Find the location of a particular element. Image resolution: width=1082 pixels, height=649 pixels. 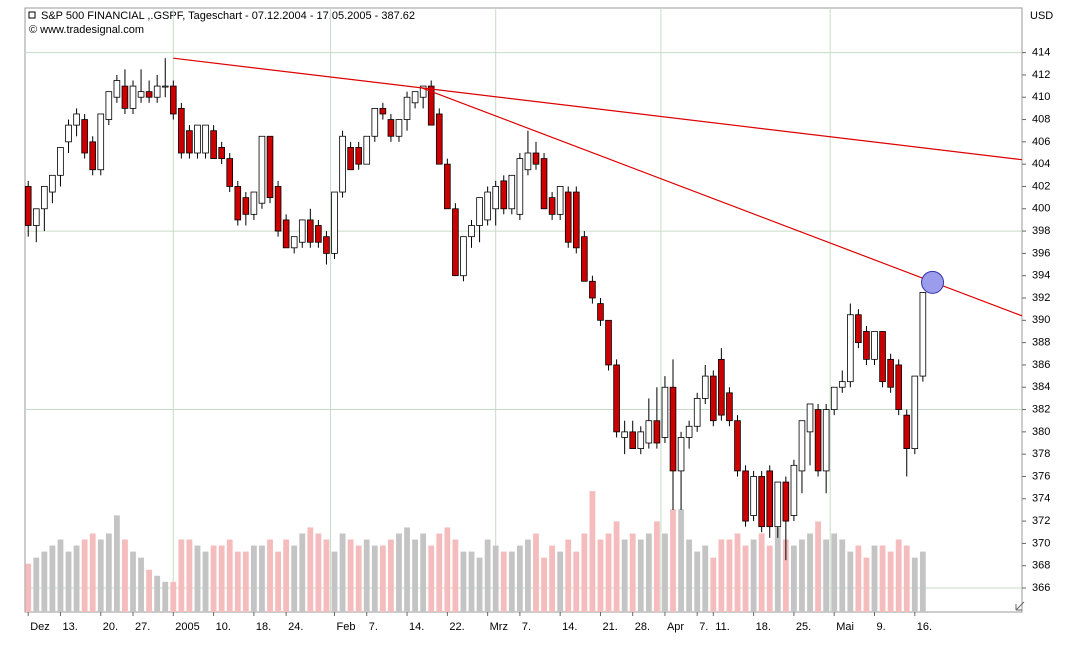

y-tick-label: 400 is located at coordinates (1041, 209).